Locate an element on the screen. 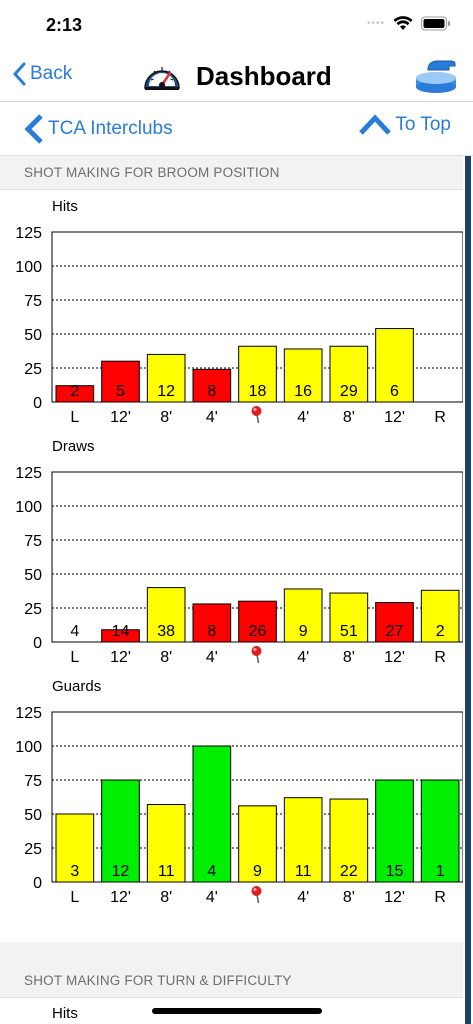  curling-stone-icon is located at coordinates (436, 76).